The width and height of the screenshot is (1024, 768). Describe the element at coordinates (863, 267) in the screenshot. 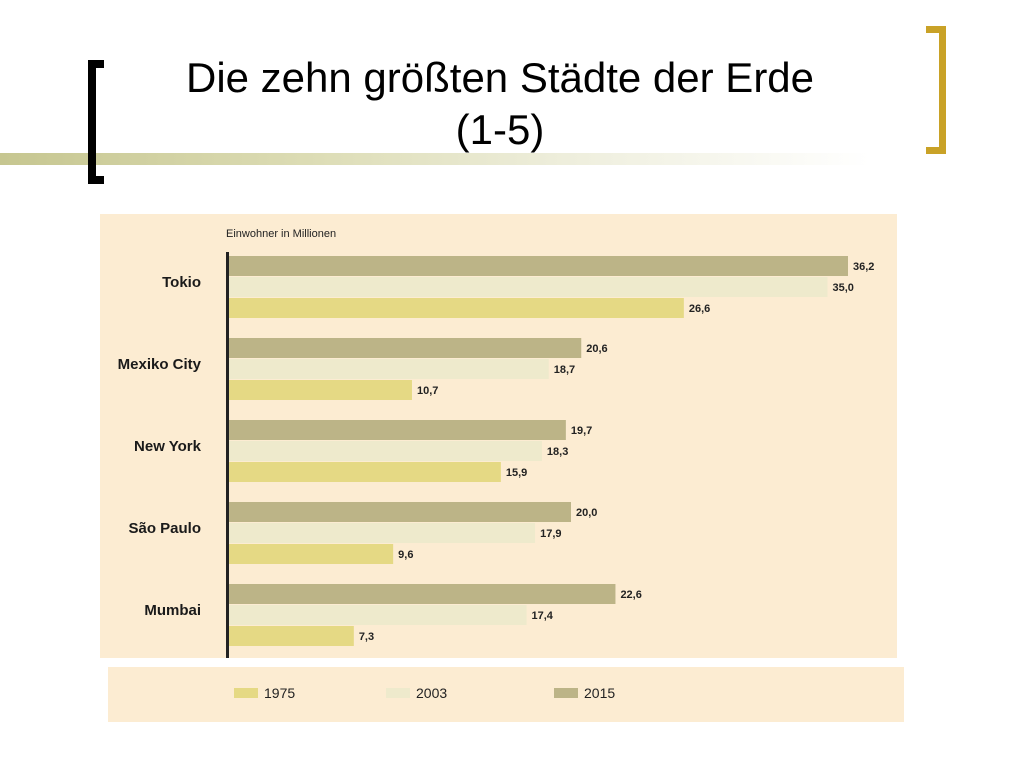

I see `bar-value-label: 36,2` at that location.